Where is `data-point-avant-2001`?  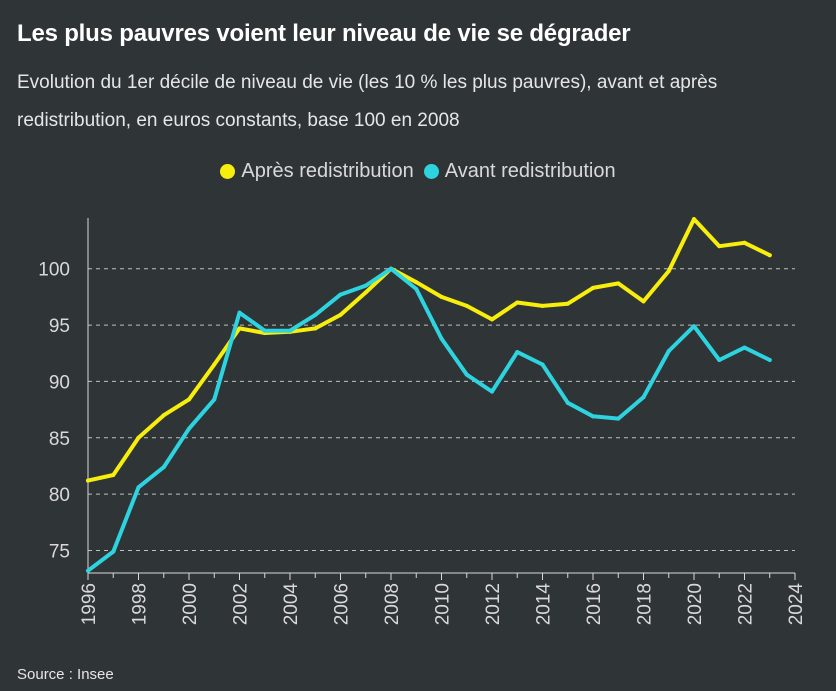 data-point-avant-2001 is located at coordinates (214, 399).